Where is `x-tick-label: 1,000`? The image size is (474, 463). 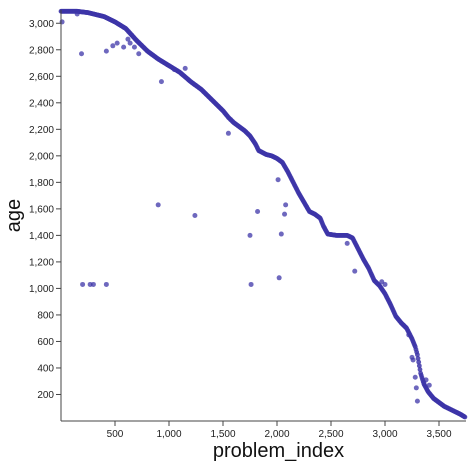
x-tick-label: 1,000 is located at coordinates (168, 434).